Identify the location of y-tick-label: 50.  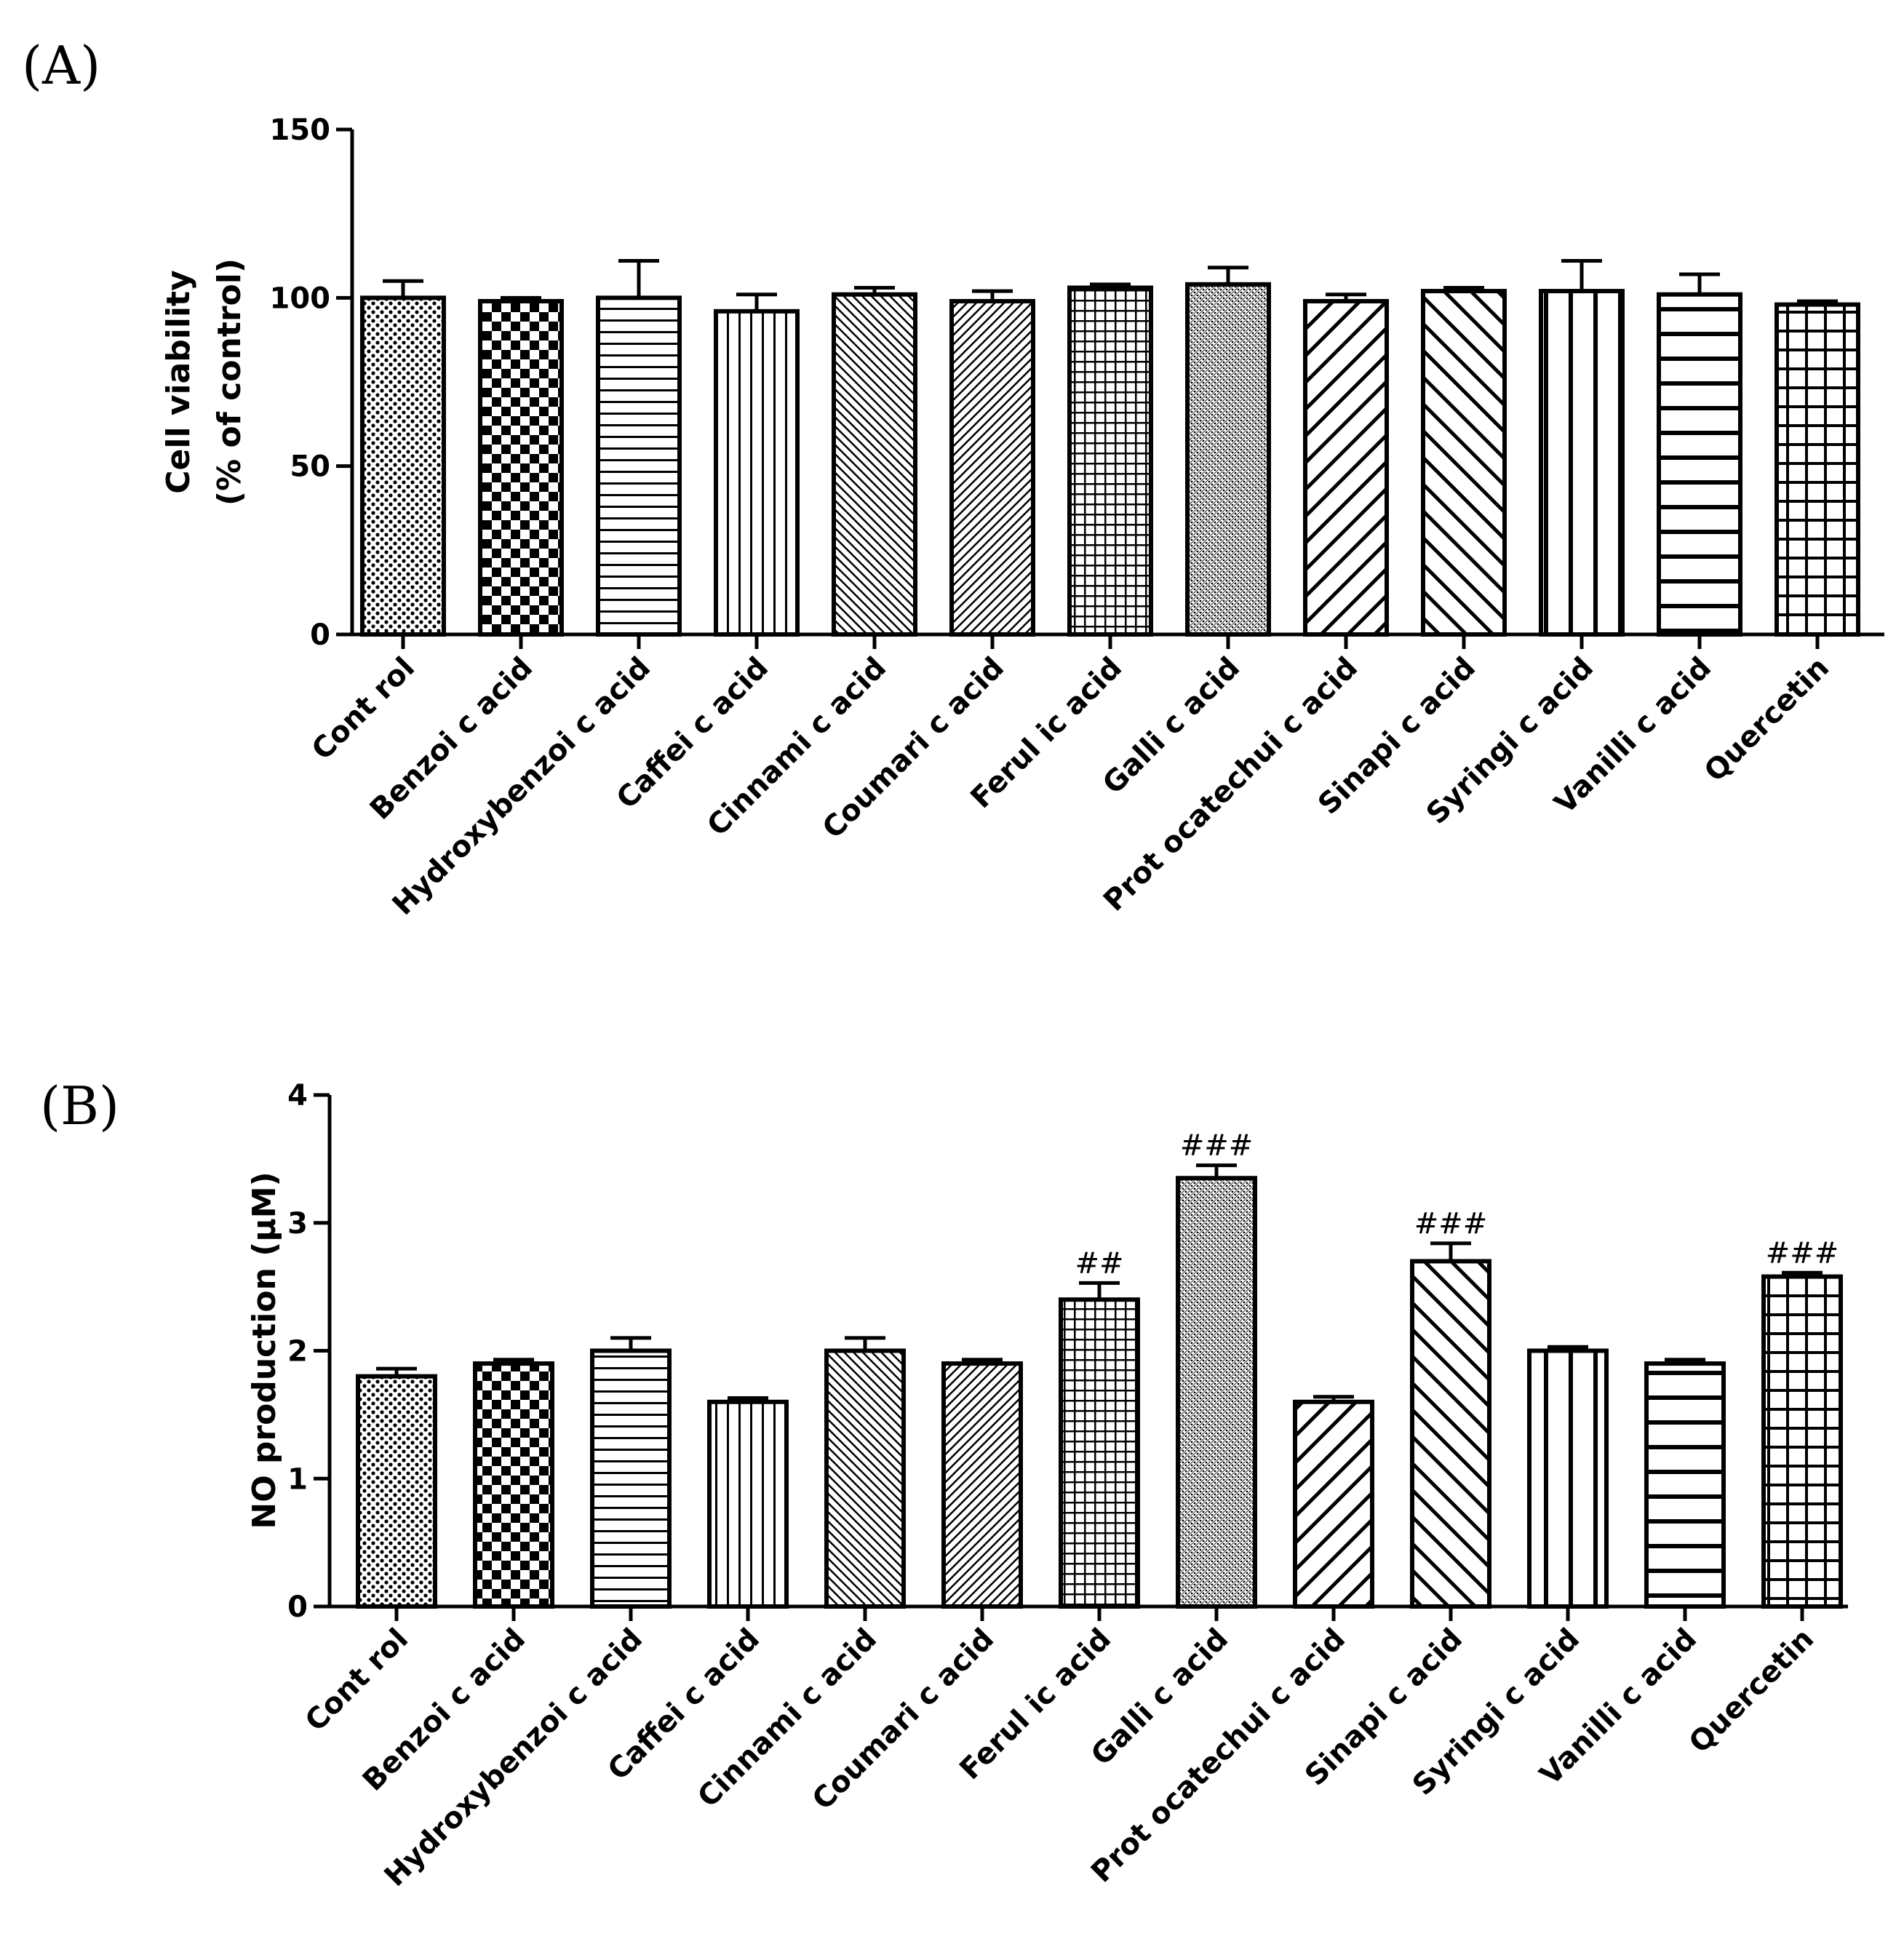
(310, 467).